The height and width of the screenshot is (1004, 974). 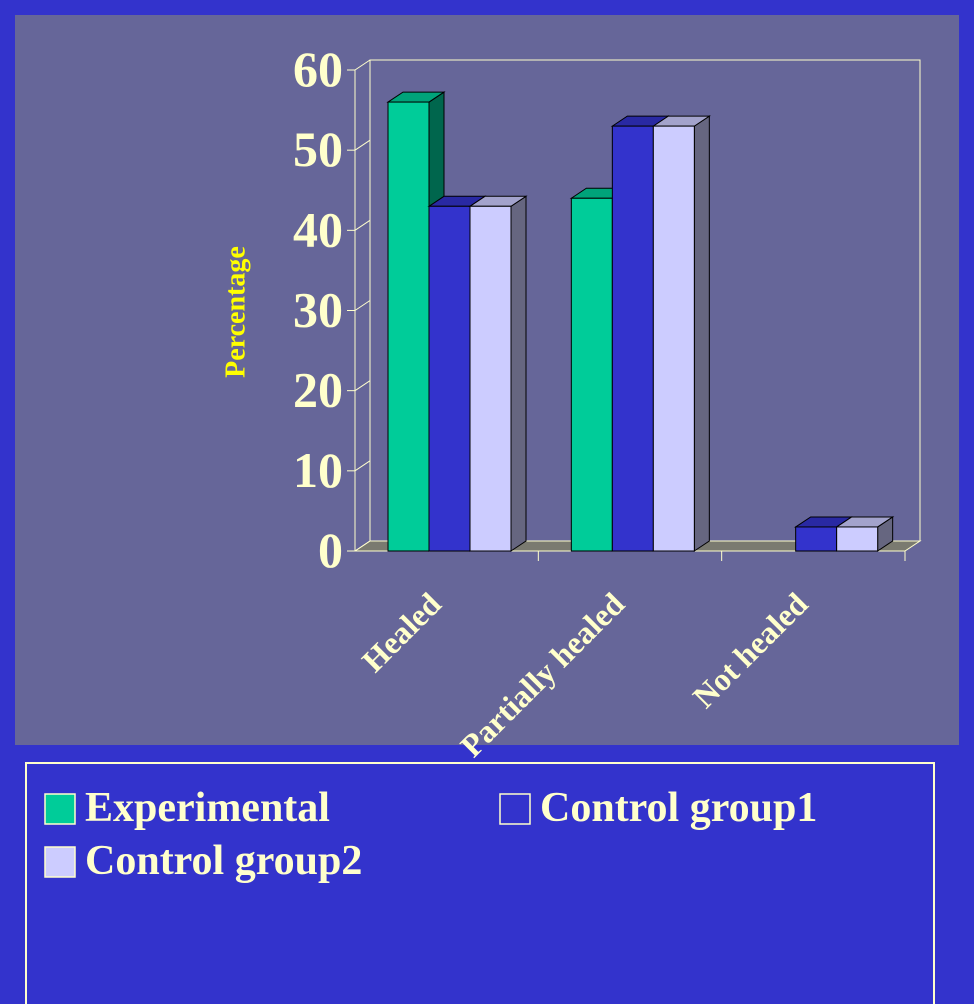 I want to click on y-tick-label: 0, so click(x=330, y=550).